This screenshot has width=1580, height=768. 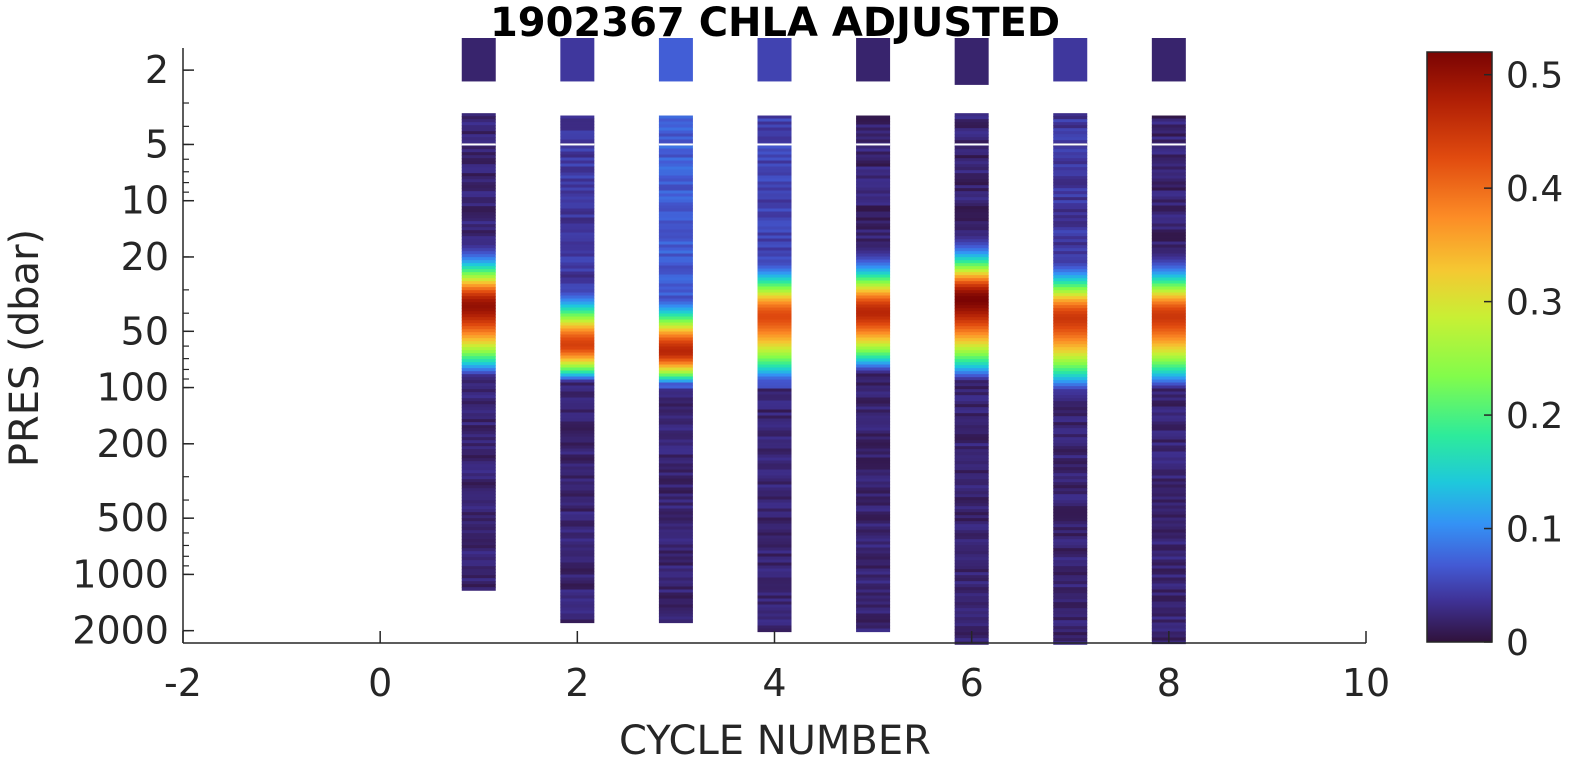 What do you see at coordinates (971, 144) in the screenshot?
I see `profile-gap-line` at bounding box center [971, 144].